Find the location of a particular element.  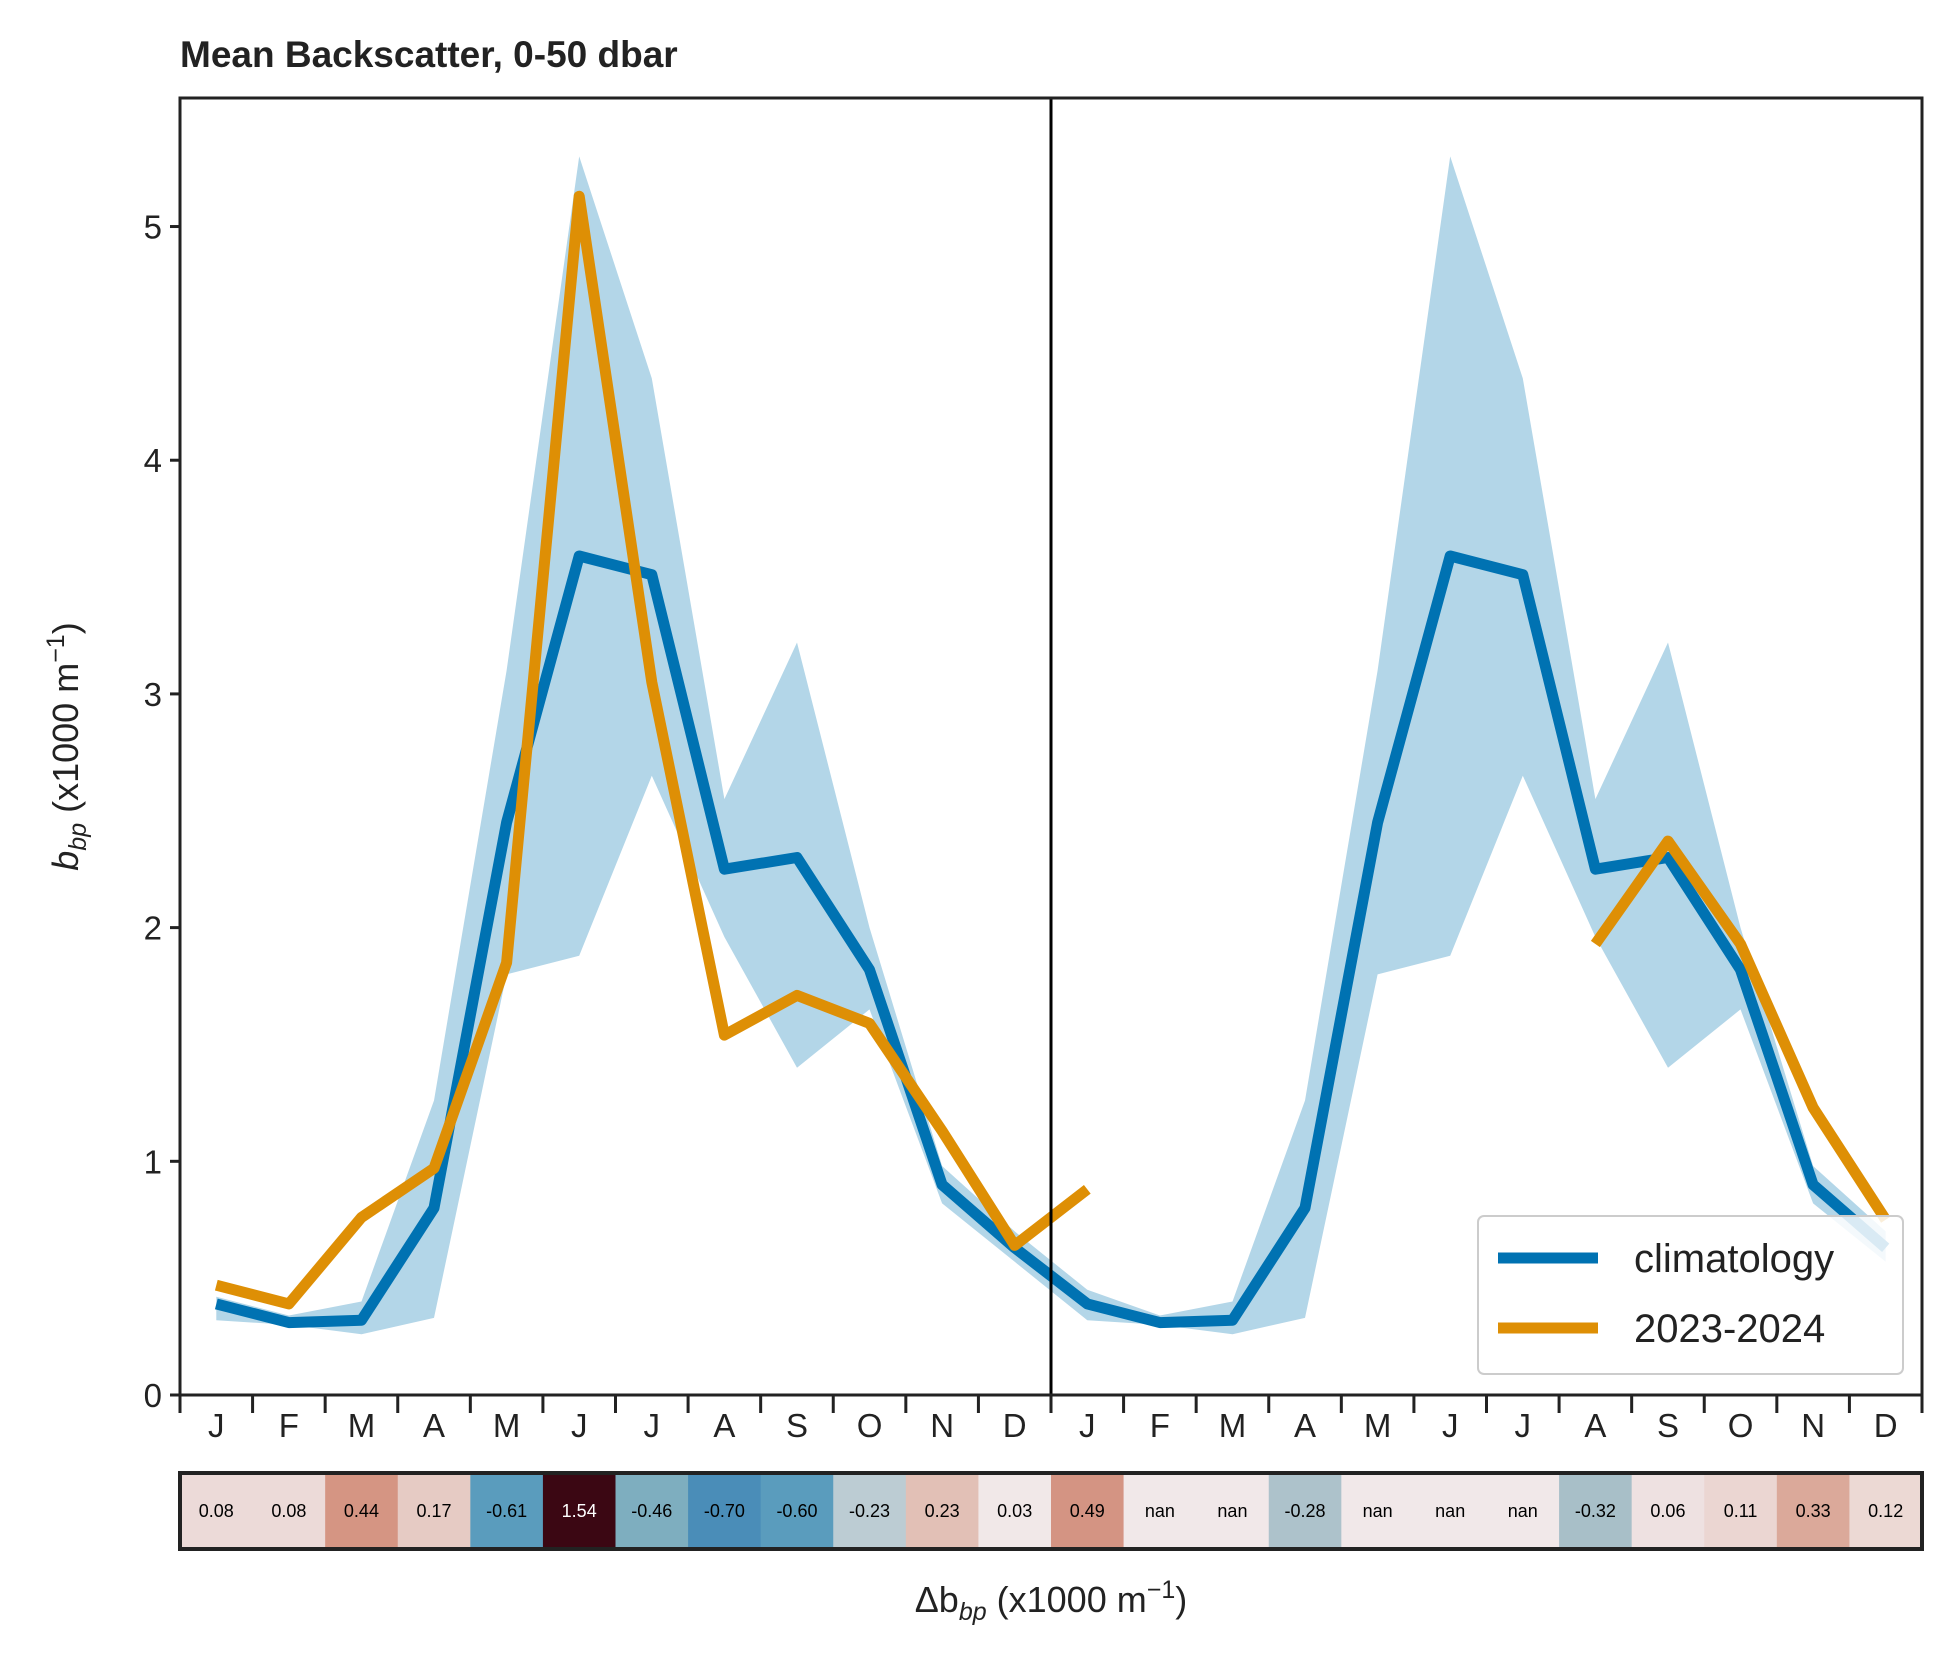

anomaly-label-close: ) is located at coordinates (1181, 1599).